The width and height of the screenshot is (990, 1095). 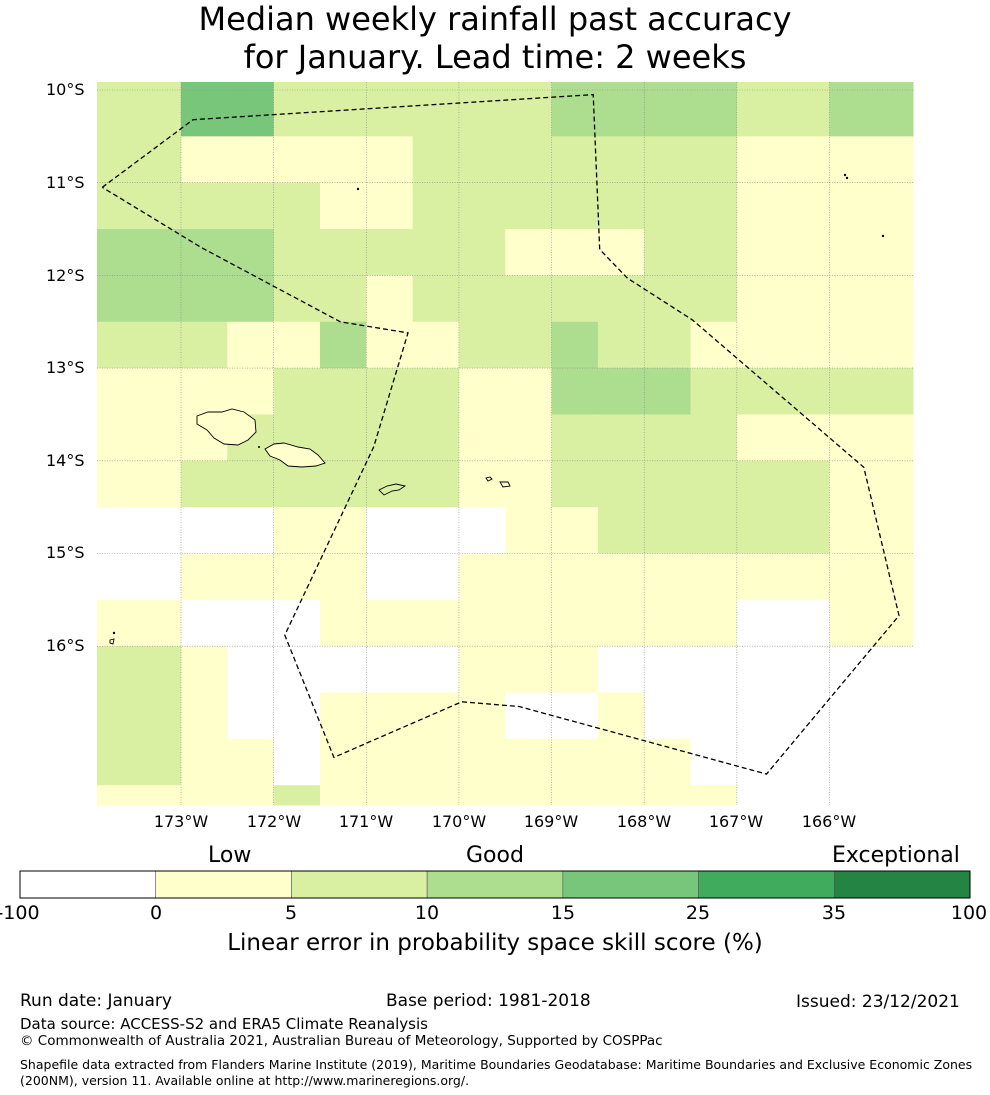 What do you see at coordinates (495, 855) in the screenshot?
I see `colorbar-category-good: Good` at bounding box center [495, 855].